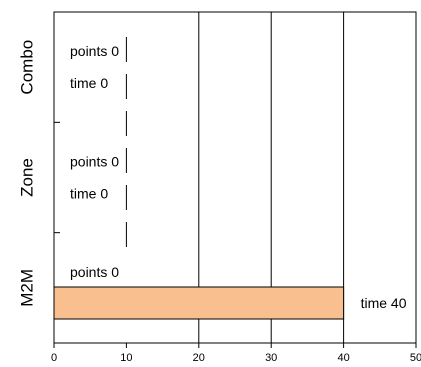  I want to click on x-tick-label-50: 50, so click(415, 358).